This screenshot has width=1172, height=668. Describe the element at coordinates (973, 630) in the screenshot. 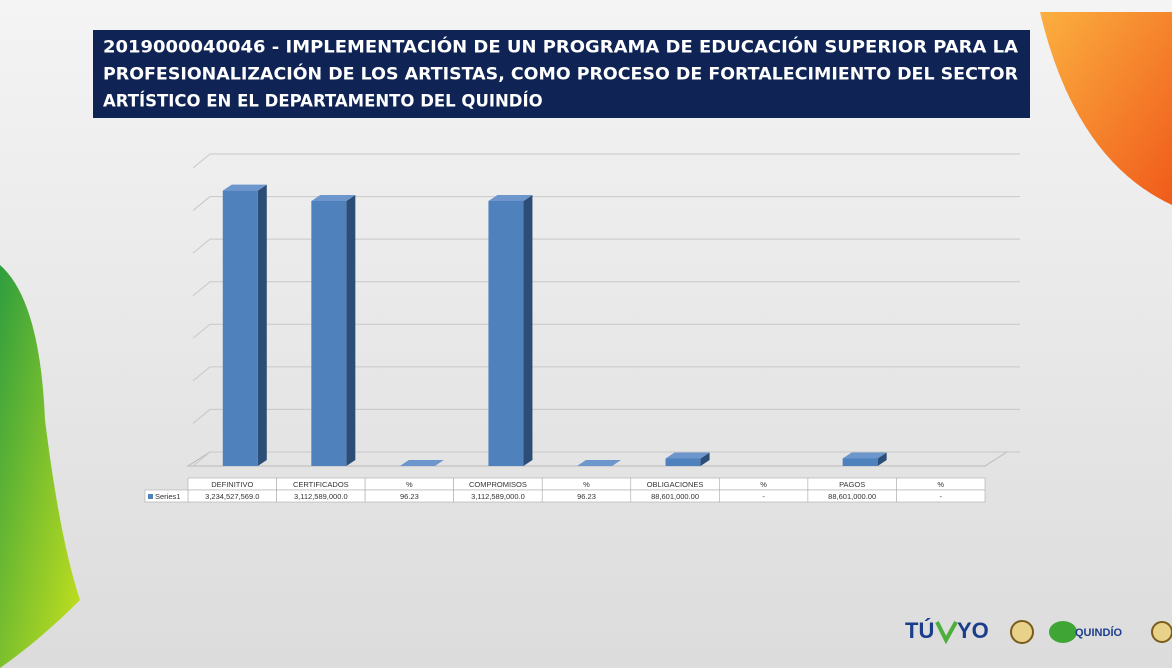

I see `logo-text: YO` at that location.